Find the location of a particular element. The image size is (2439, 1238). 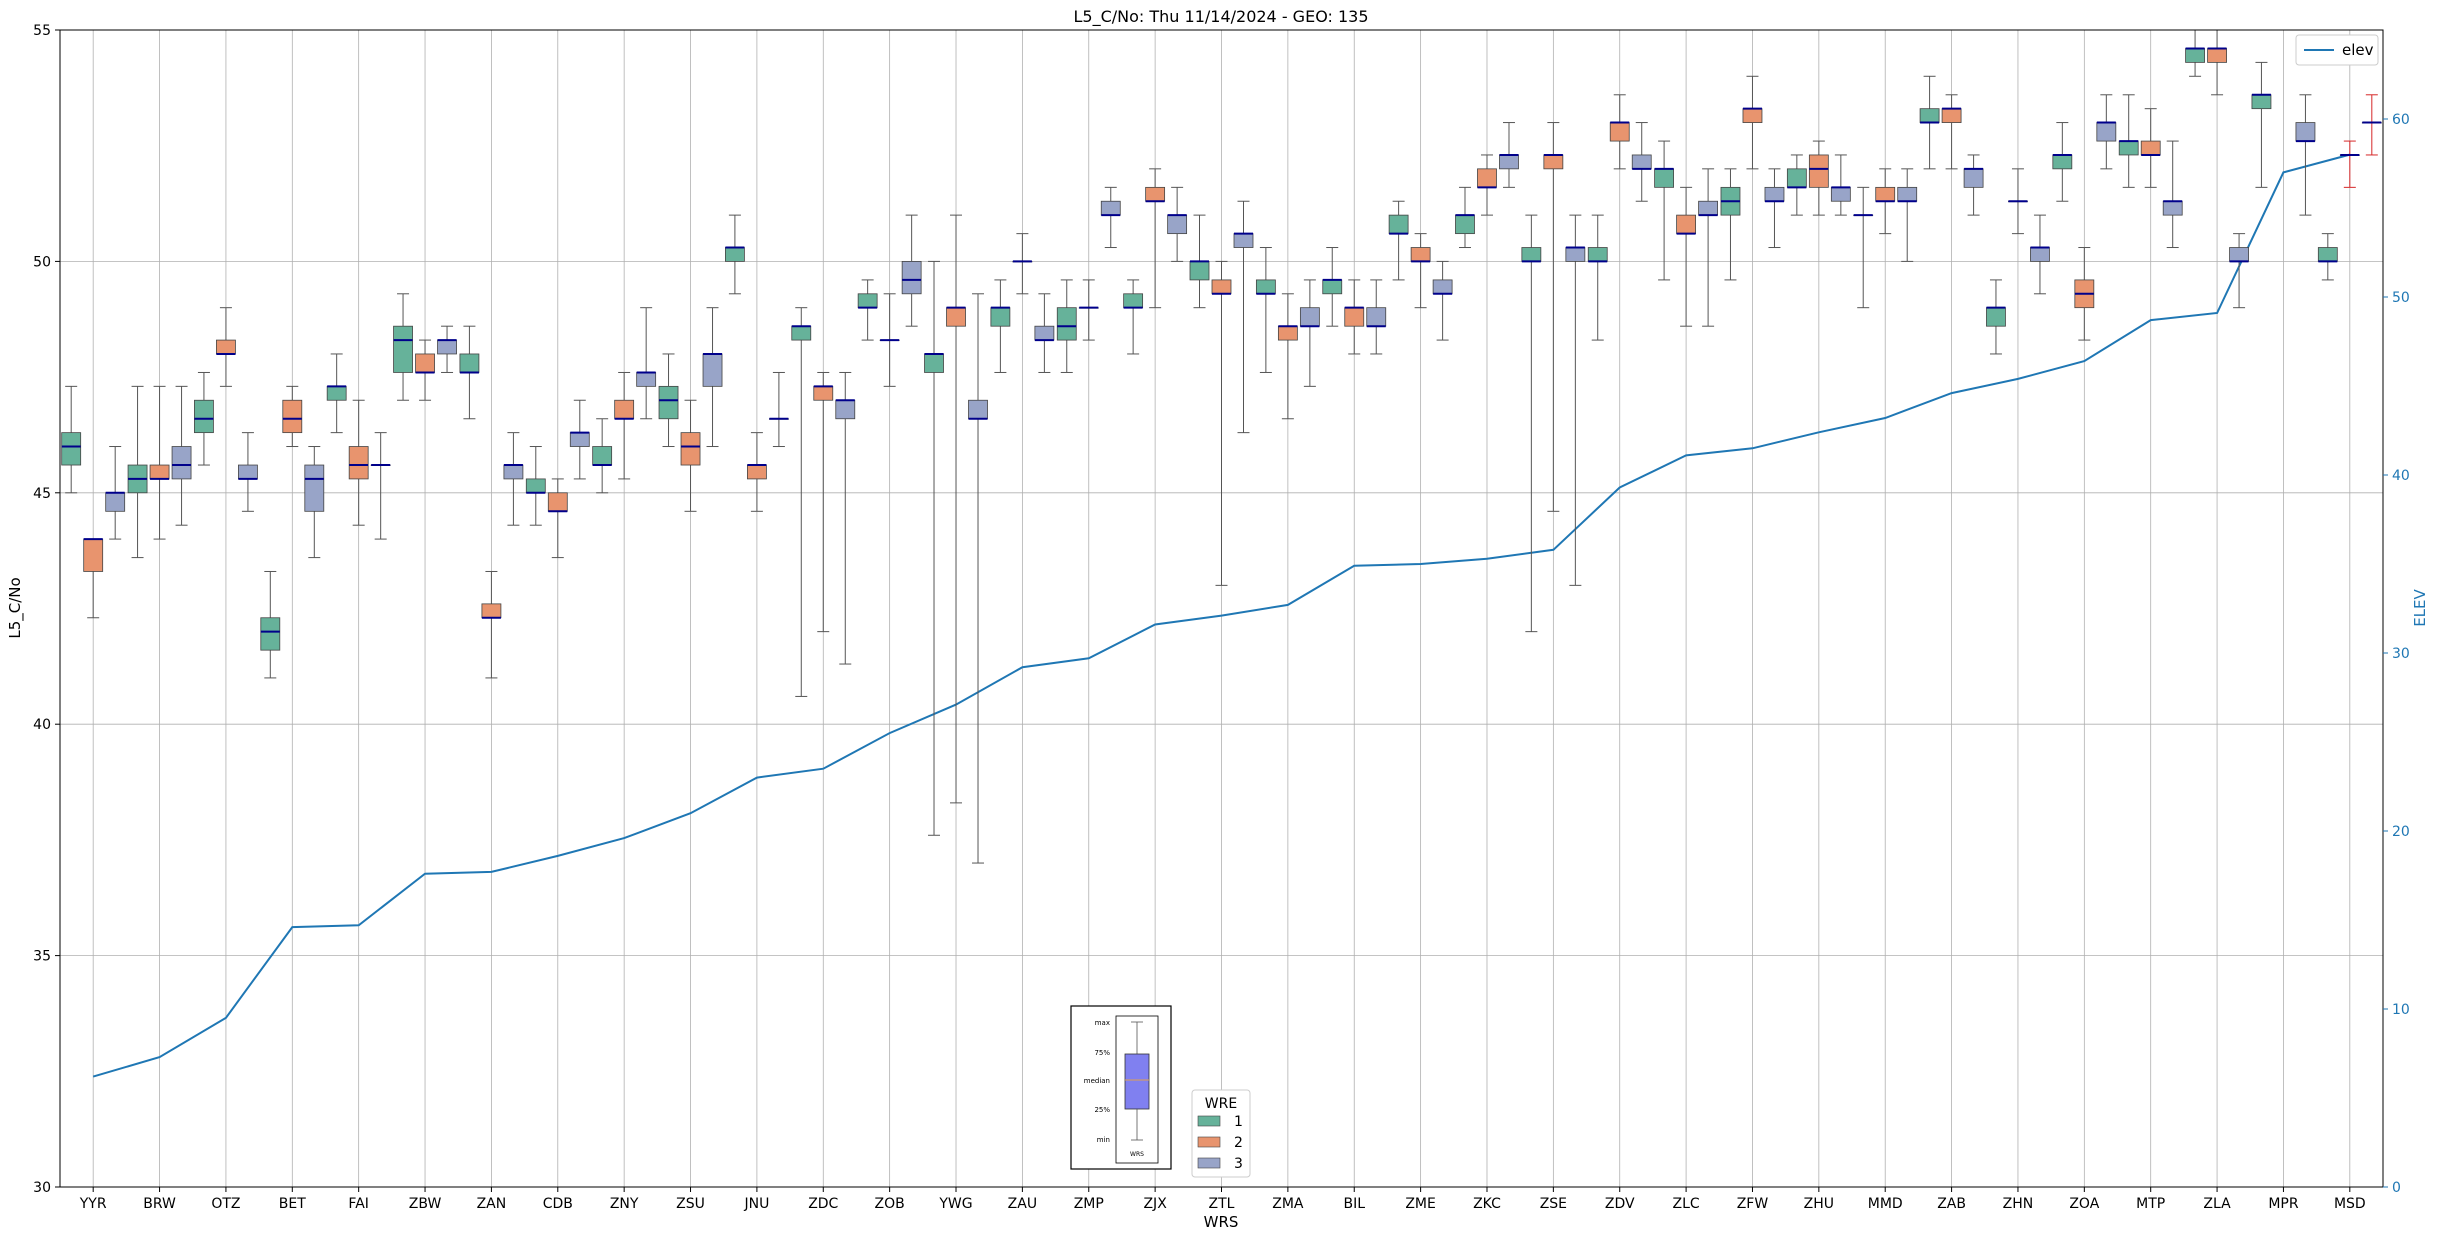

x-tick-label: ZSU is located at coordinates (690, 1204).